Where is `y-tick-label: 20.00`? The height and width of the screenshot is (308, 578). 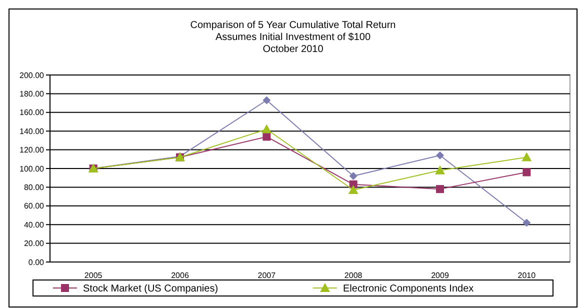 y-tick-label: 20.00 is located at coordinates (34, 243).